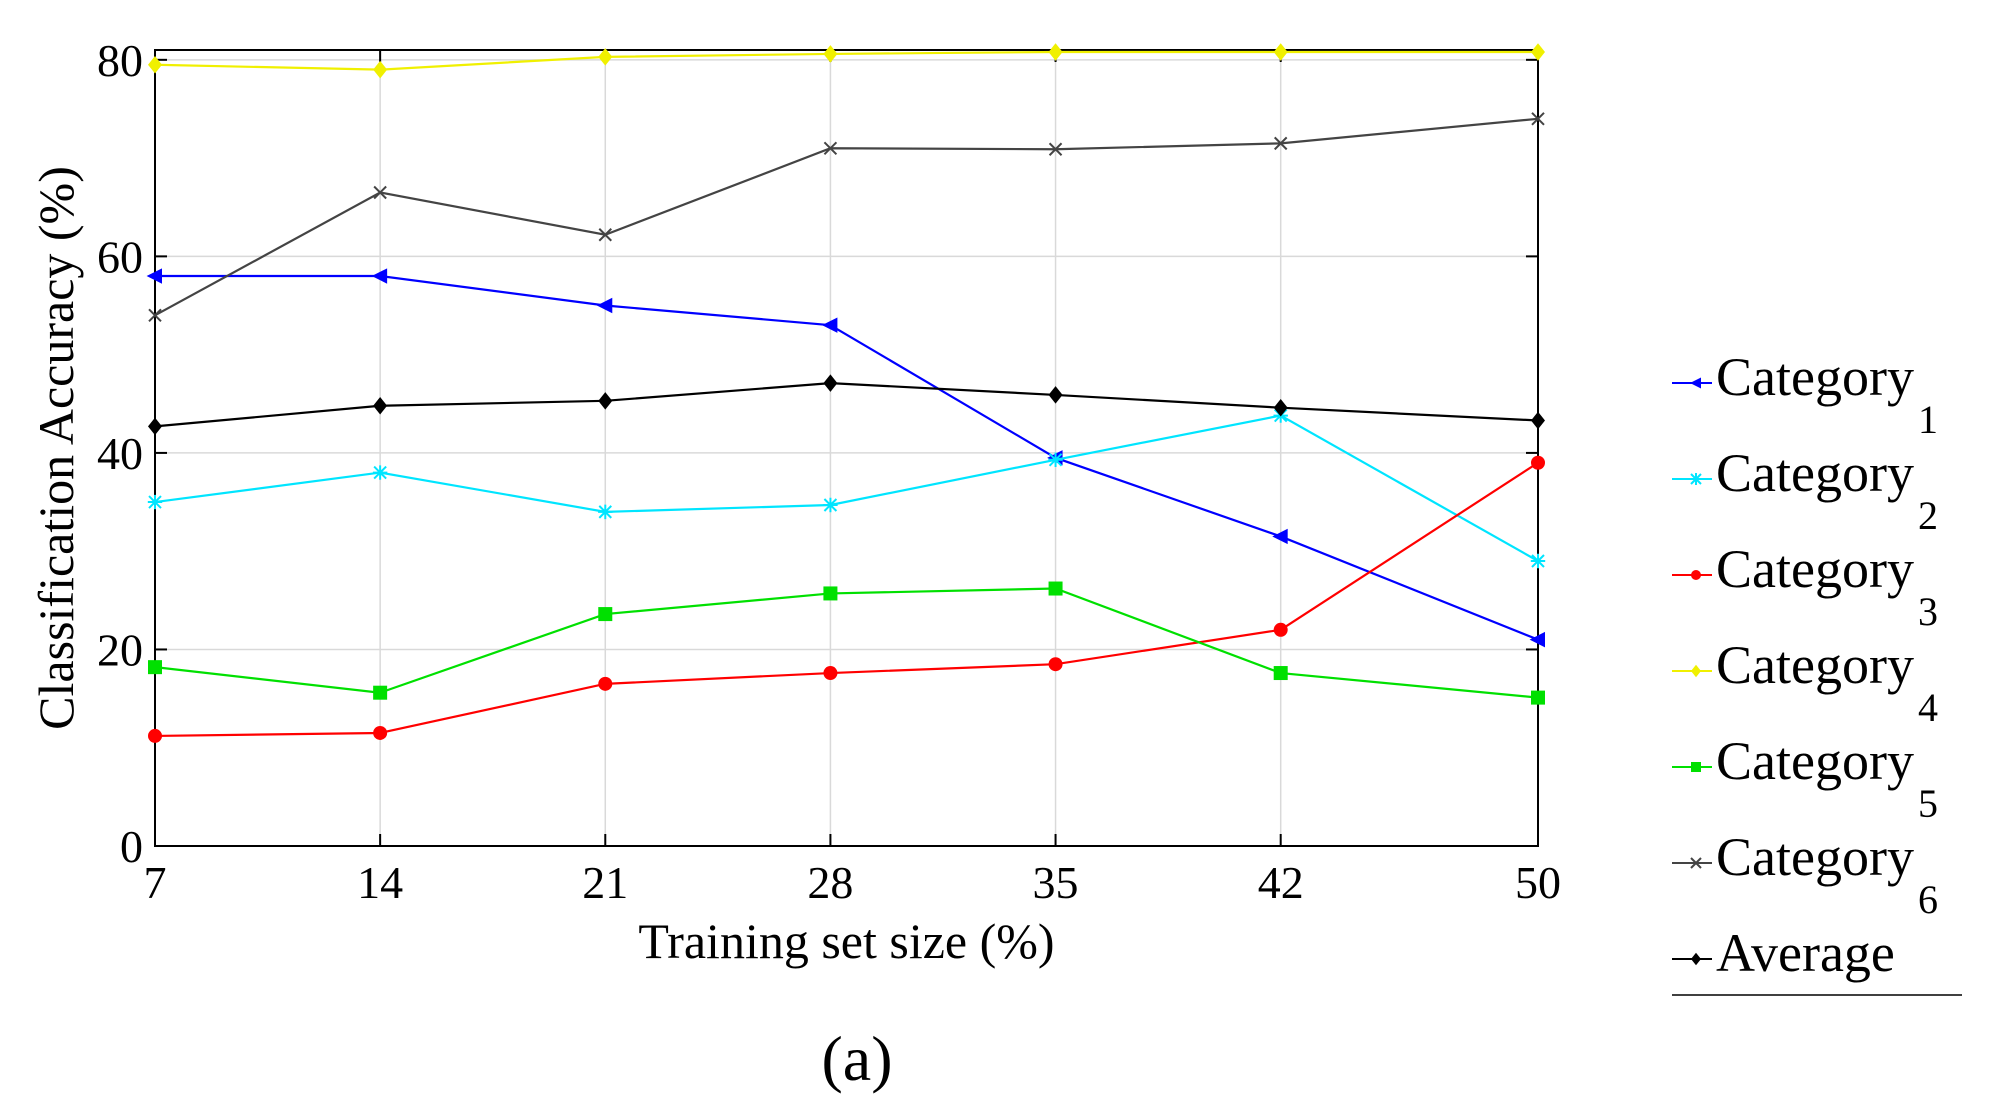 This screenshot has width=1995, height=1113. Describe the element at coordinates (1056, 882) in the screenshot. I see `x-tick-label: 35` at that location.